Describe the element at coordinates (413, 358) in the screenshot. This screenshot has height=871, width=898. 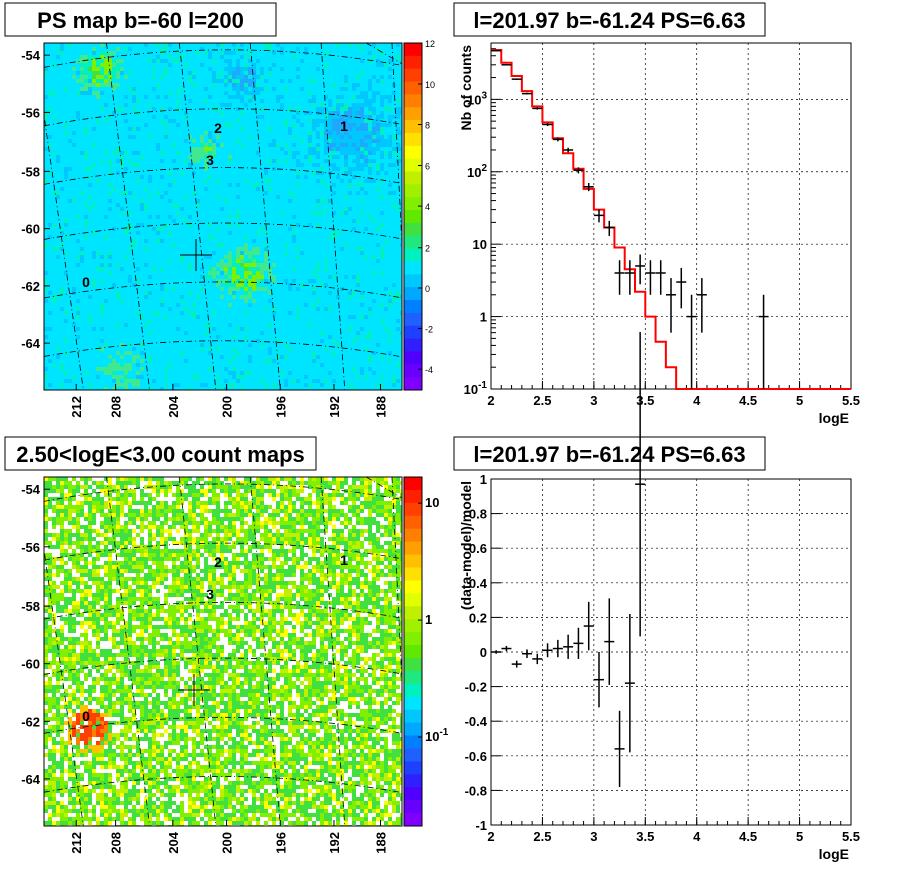
I see `colorbar-band` at that location.